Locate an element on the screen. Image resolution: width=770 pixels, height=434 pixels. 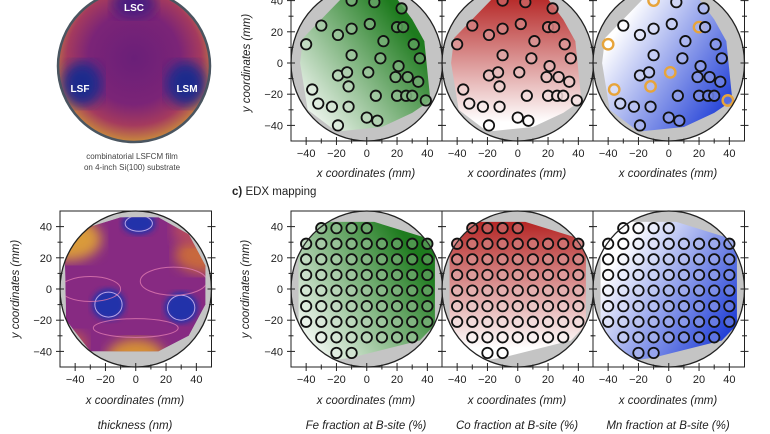
y-tick-label: 40 is located at coordinates (277, 4).